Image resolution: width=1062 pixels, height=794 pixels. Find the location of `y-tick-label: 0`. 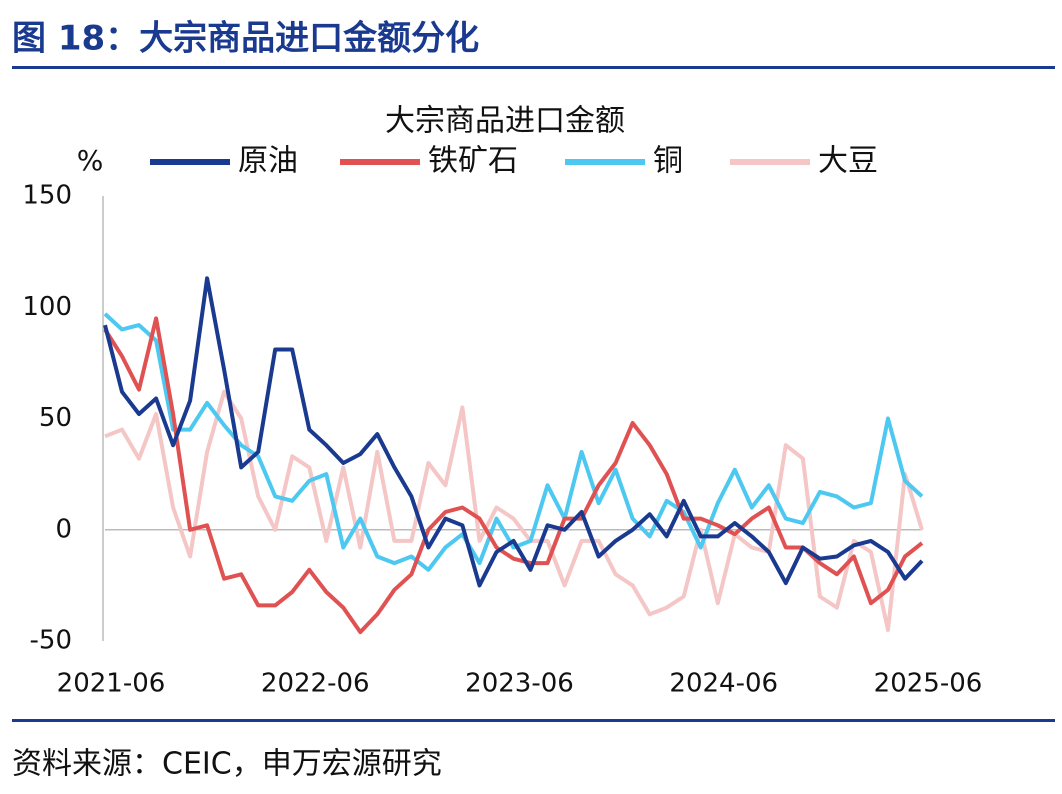

y-tick-label: 0 is located at coordinates (63, 529).